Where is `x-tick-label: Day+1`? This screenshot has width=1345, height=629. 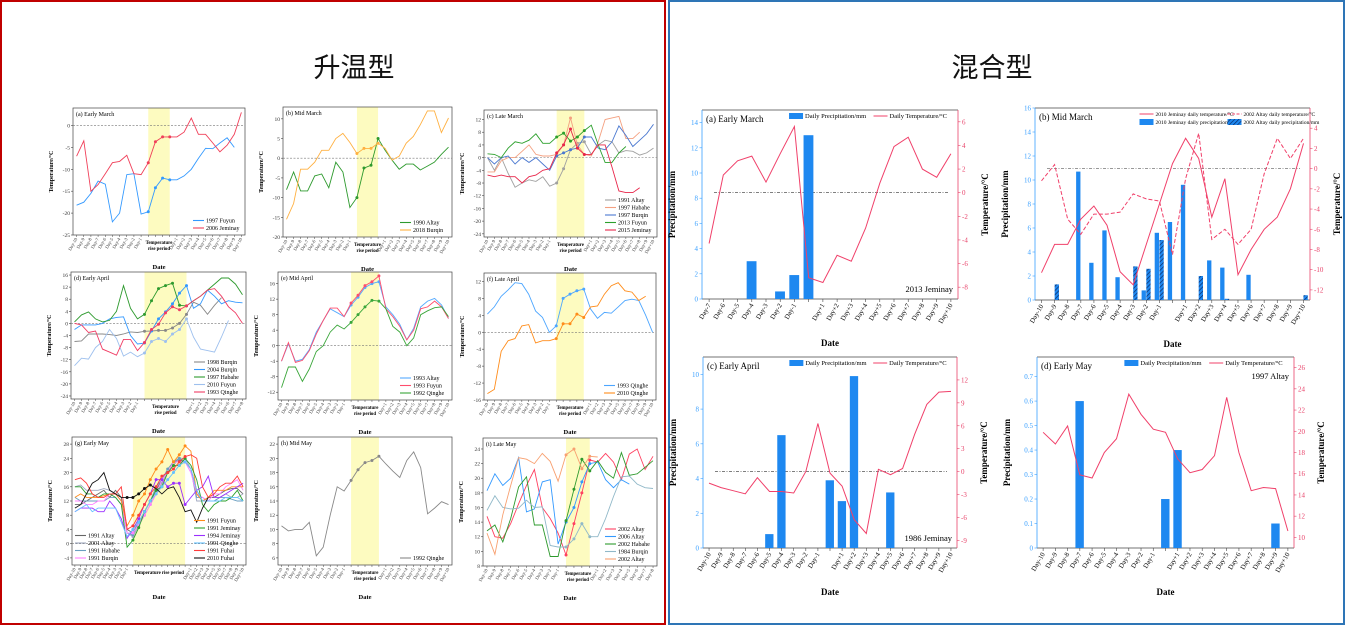
x-tick-label: Day+1 is located at coordinates (818, 313).